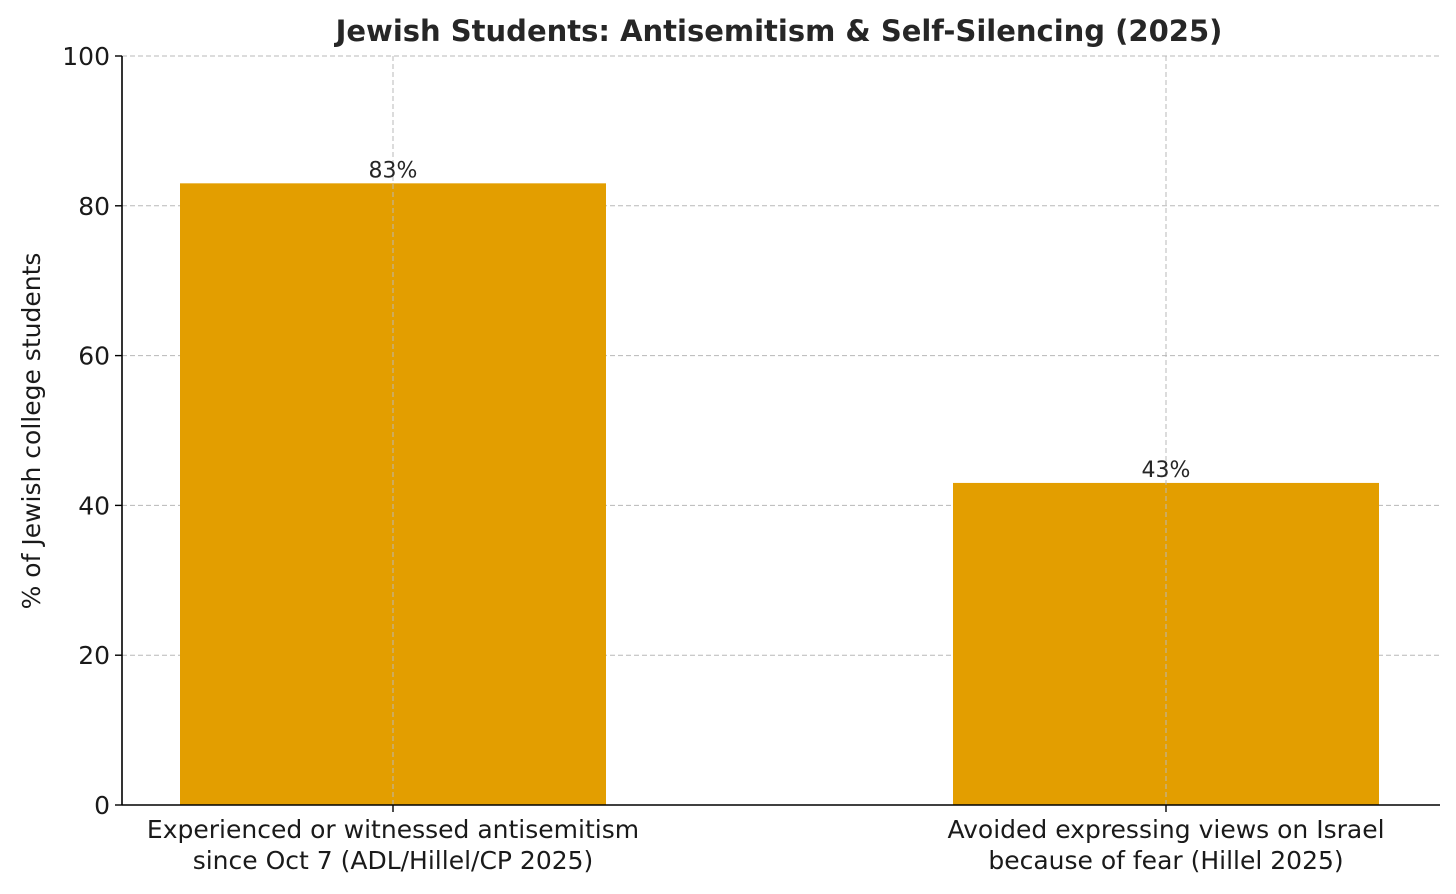  I want to click on bar-value-label: 43%, so click(1166, 470).